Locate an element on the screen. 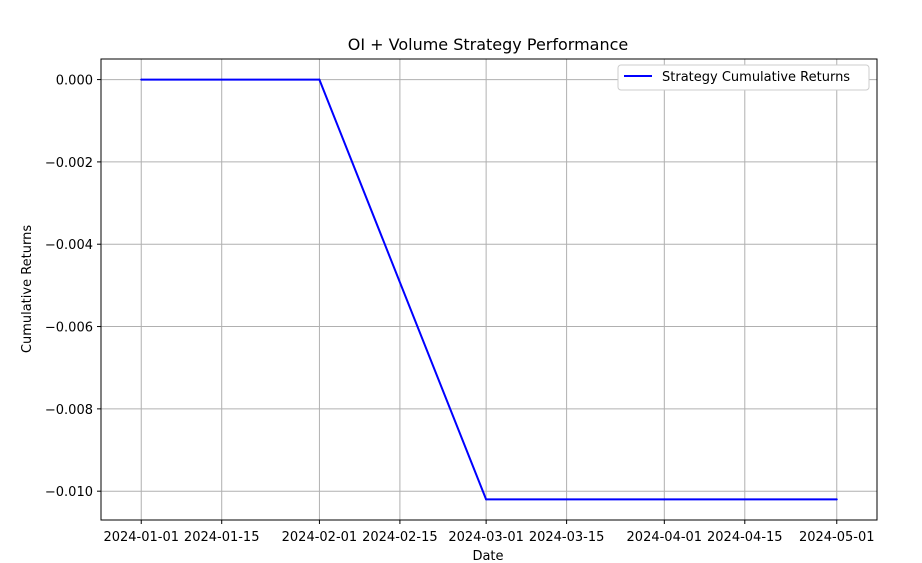  x-tick-label: 2024-02-01 is located at coordinates (320, 537).